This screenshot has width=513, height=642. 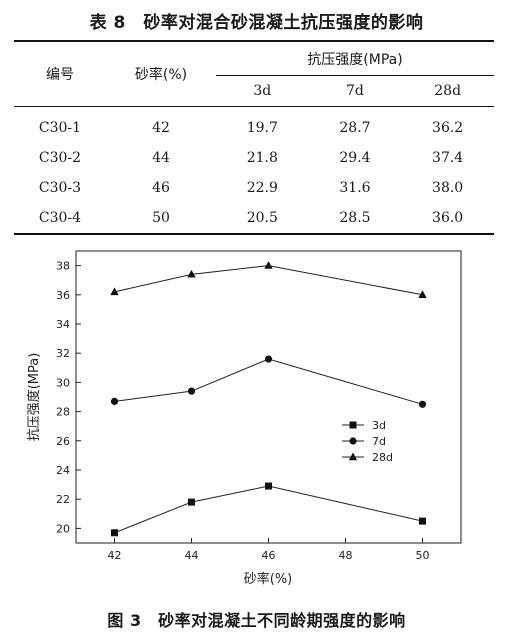 What do you see at coordinates (63, 266) in the screenshot?
I see `y-tick-label: 38` at bounding box center [63, 266].